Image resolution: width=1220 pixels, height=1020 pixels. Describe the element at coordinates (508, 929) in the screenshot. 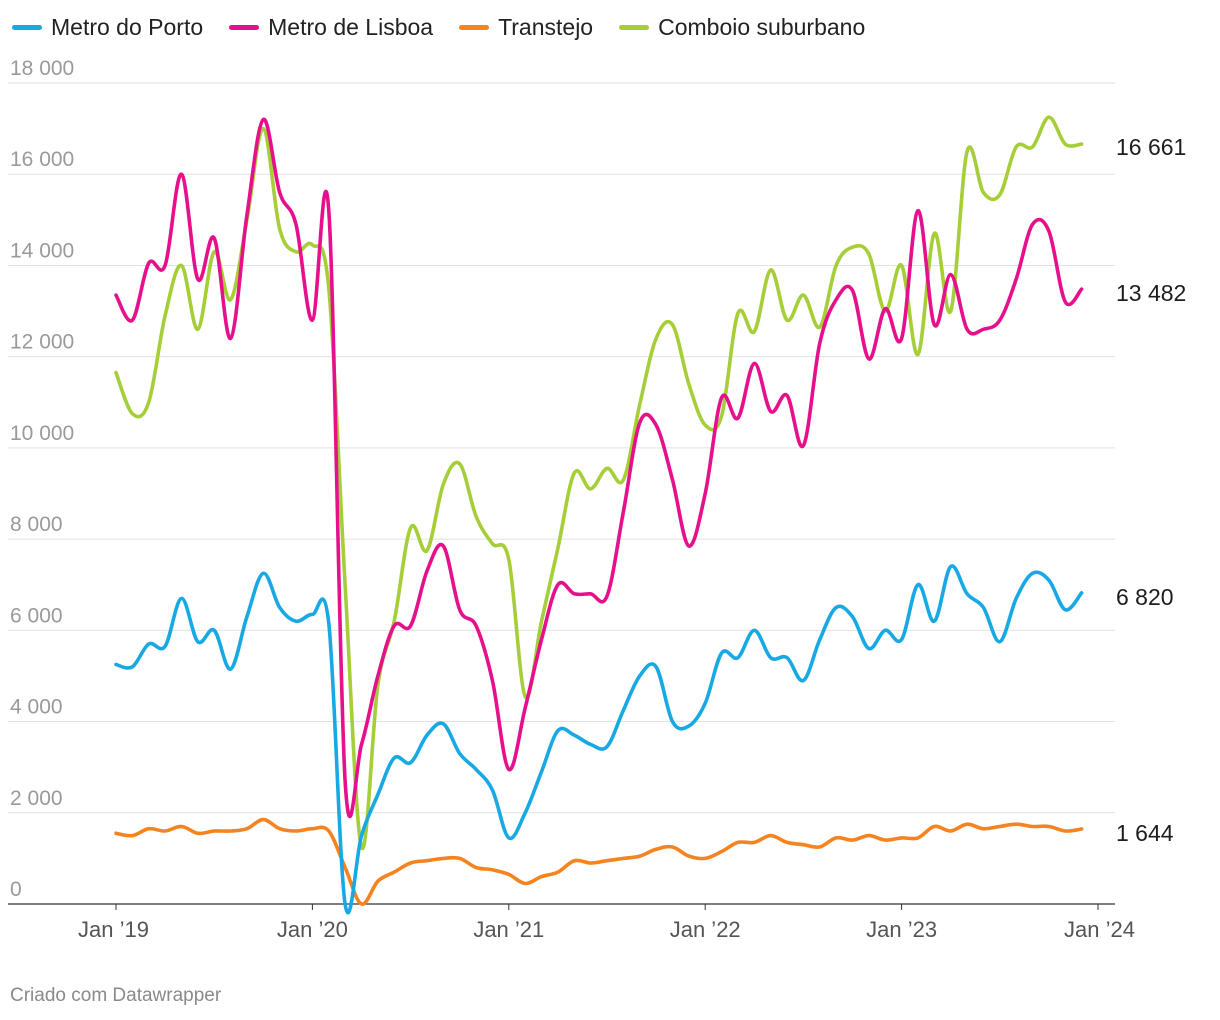

I see `x-tick-label: Jan ’21` at that location.